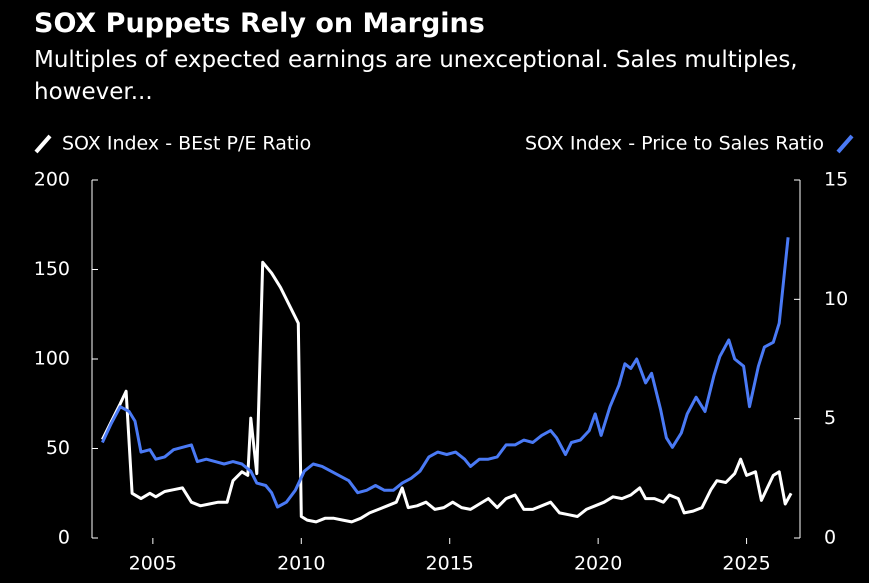 The image size is (869, 583). I want to click on y-tick-label: 50, so click(58, 448).